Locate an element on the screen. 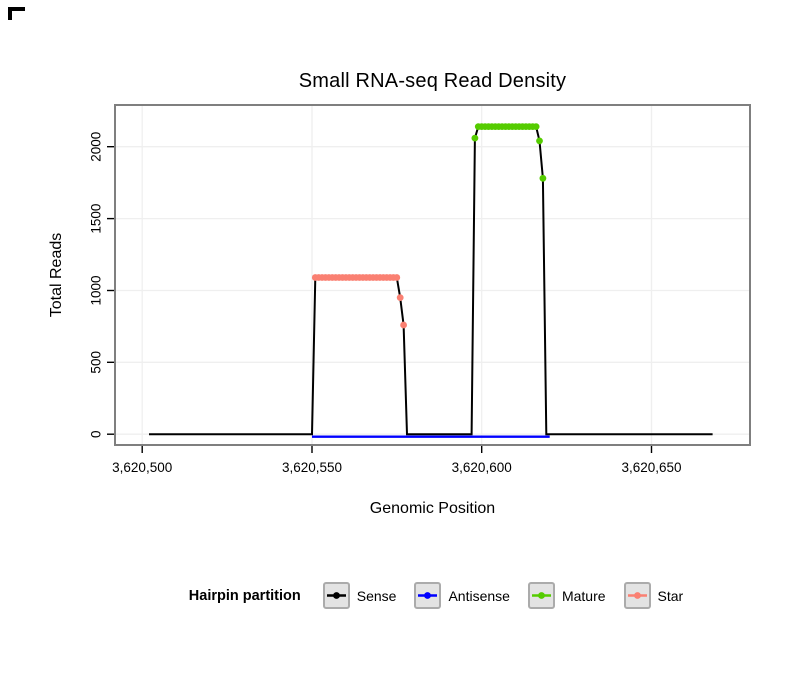 Image resolution: width=810 pixels, height=690 pixels. legend-item-label: Sense is located at coordinates (376, 595).